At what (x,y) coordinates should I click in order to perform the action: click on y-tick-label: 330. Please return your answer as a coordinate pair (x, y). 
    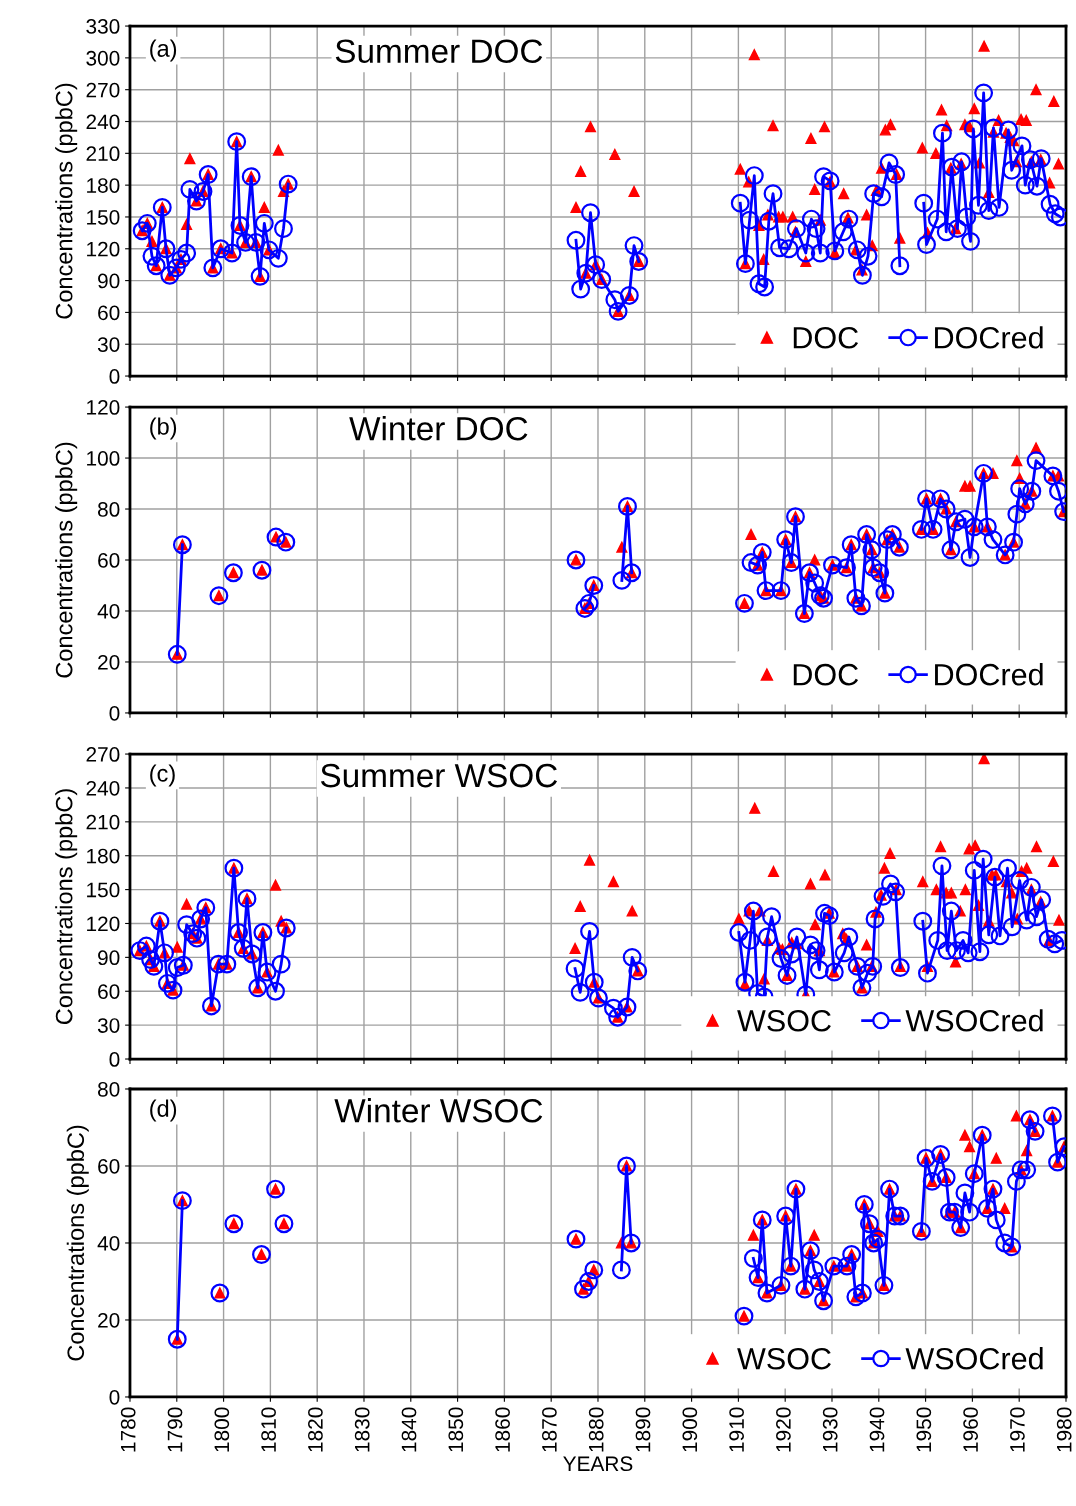
    Looking at the image, I should click on (103, 26).